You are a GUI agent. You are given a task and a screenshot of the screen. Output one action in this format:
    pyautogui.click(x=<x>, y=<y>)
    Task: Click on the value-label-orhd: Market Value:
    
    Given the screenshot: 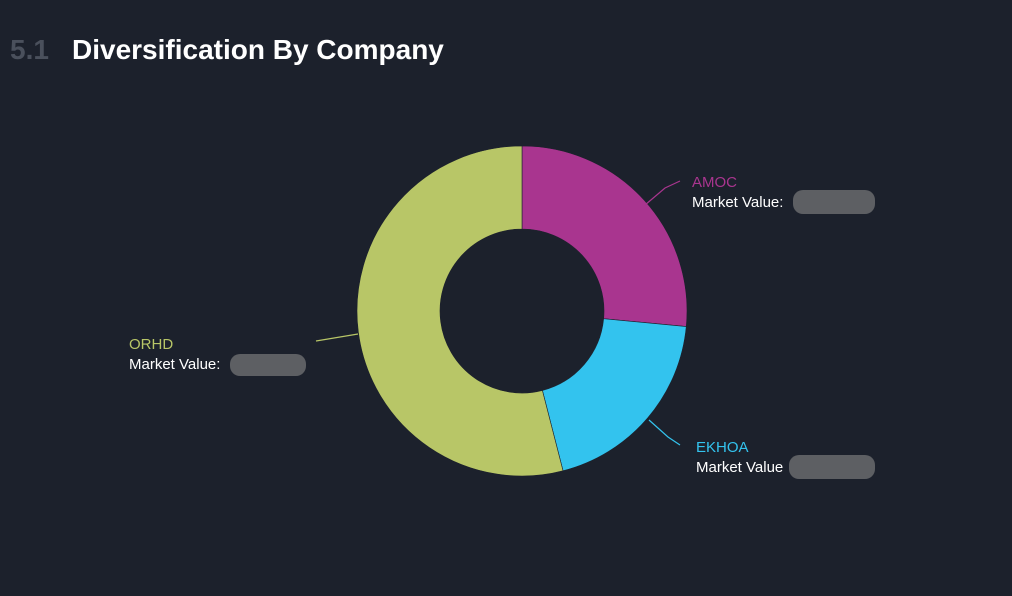 What is the action you would take?
    pyautogui.click(x=174, y=364)
    